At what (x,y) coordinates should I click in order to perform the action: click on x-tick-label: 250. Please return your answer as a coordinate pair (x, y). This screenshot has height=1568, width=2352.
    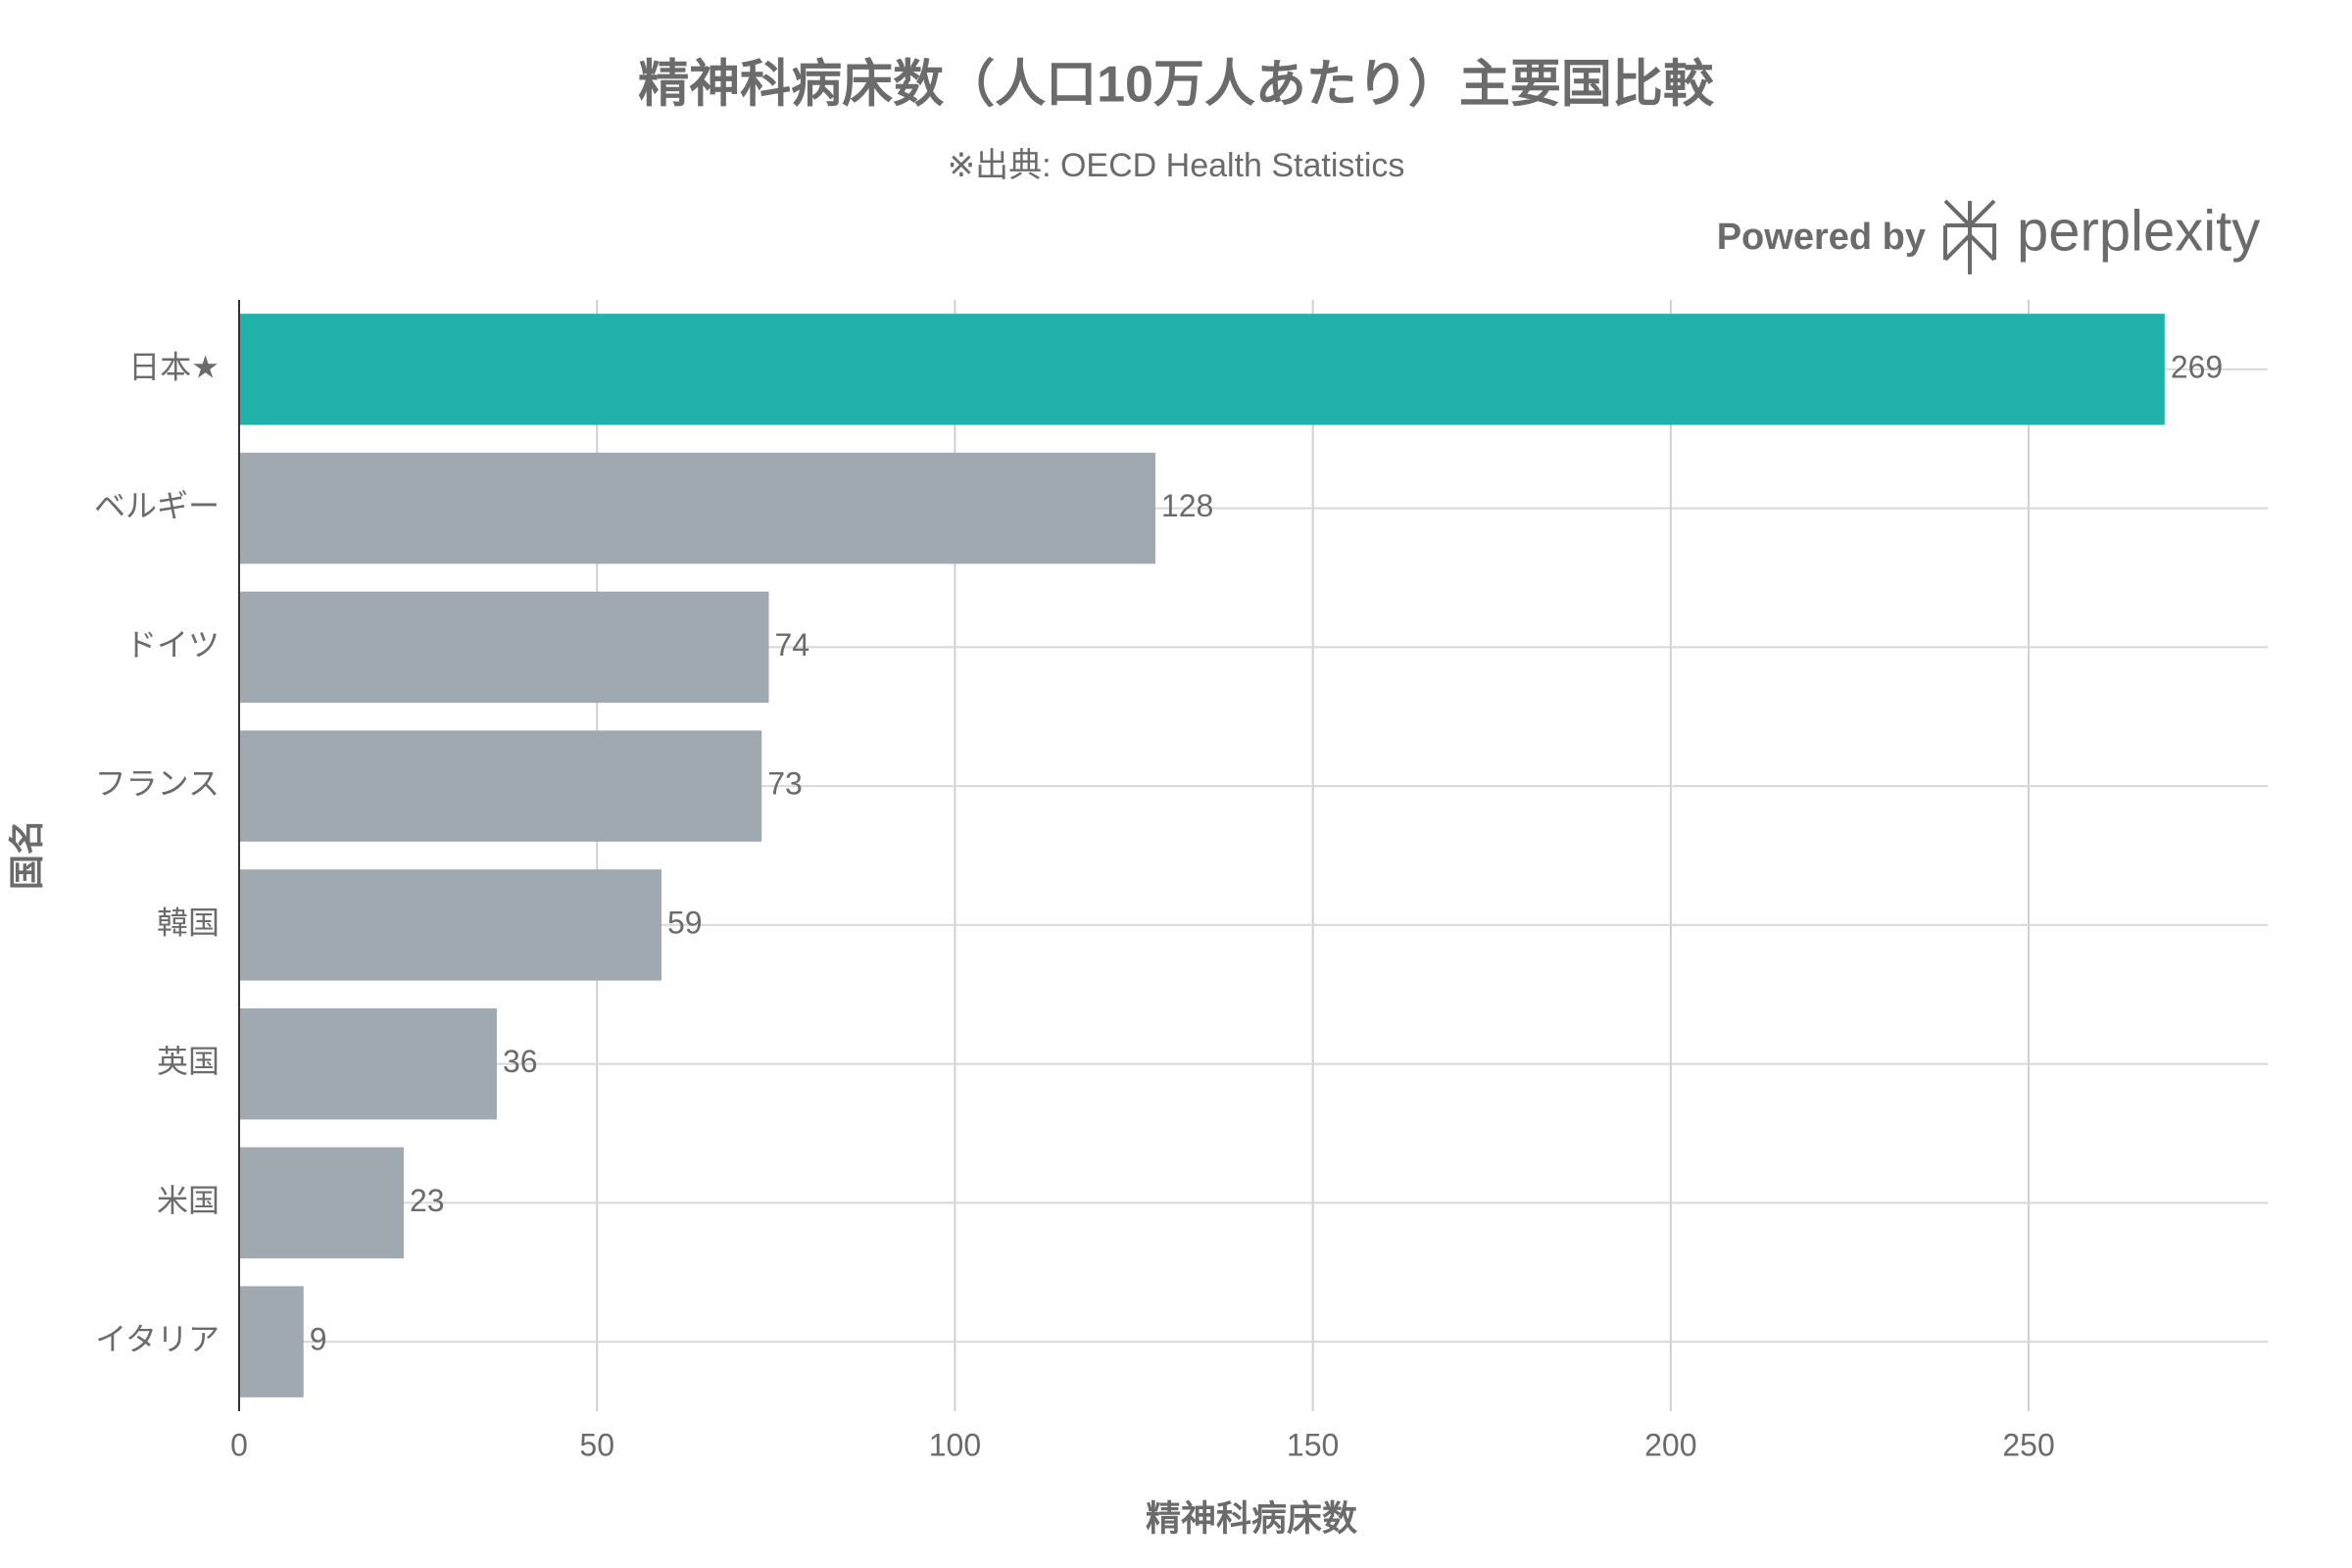
    Looking at the image, I should click on (2028, 1444).